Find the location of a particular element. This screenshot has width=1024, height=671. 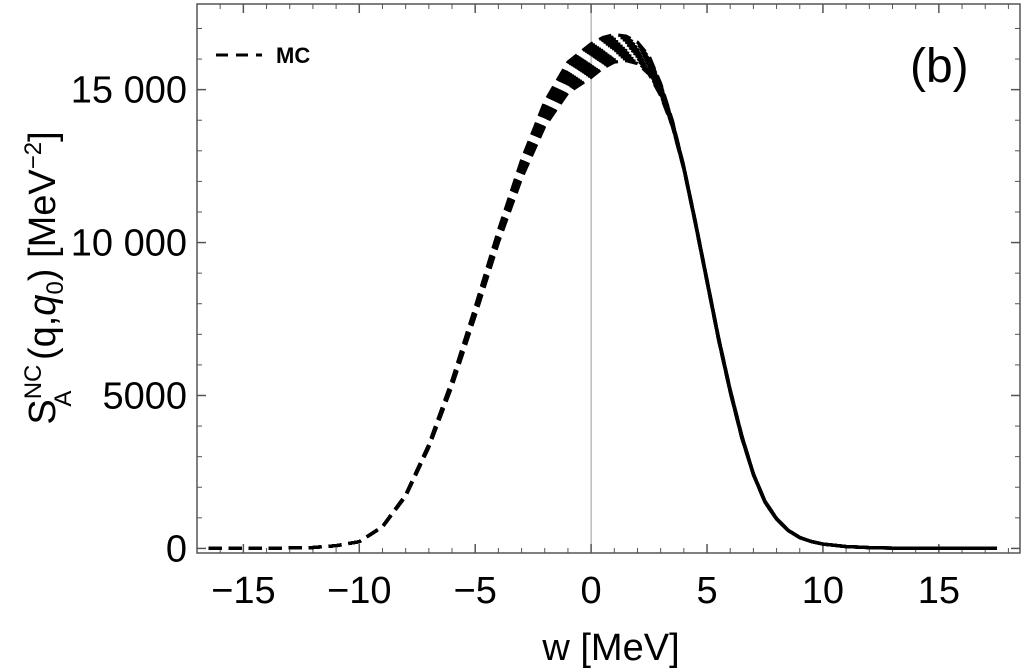

x-tick-label: −5 is located at coordinates (475, 591).